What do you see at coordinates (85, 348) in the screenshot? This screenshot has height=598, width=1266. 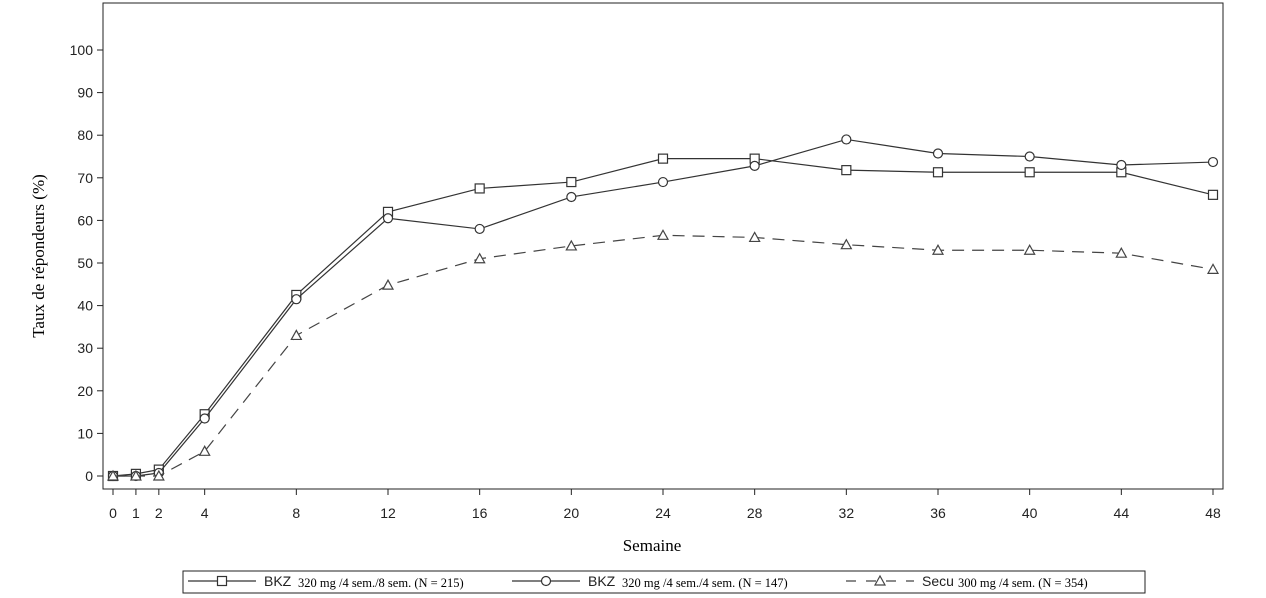 I see `y-tick-label: 30` at bounding box center [85, 348].